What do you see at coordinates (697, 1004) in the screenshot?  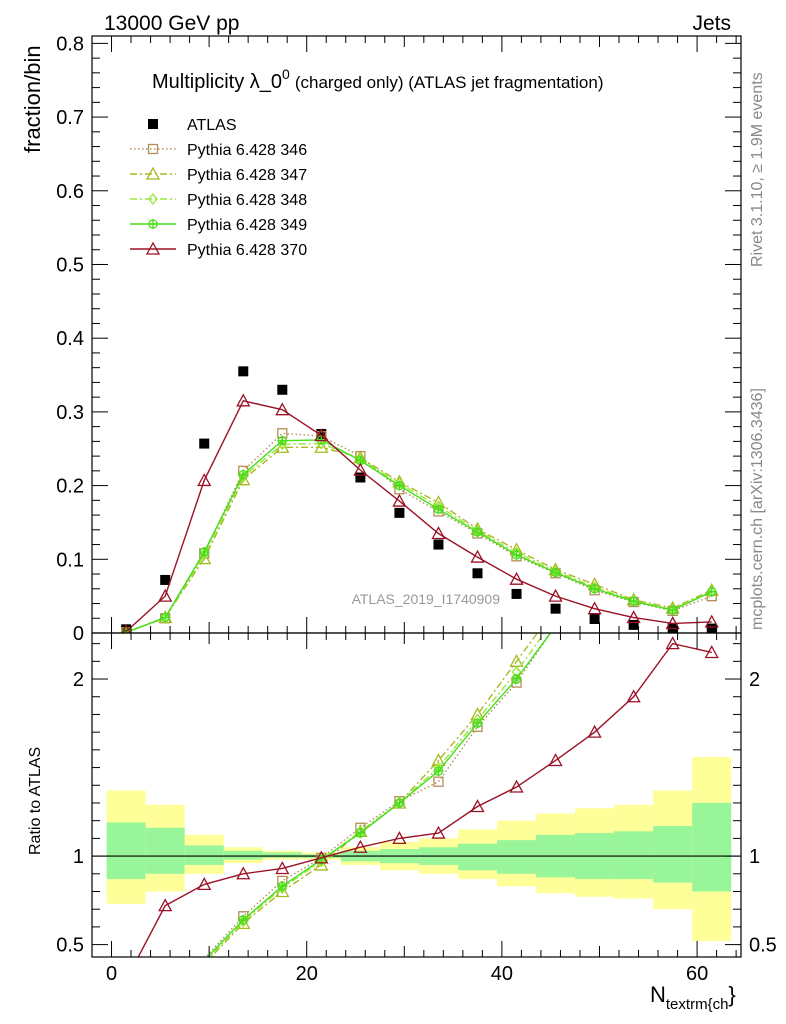 I see `xlabel-sub: textrm{ch` at bounding box center [697, 1004].